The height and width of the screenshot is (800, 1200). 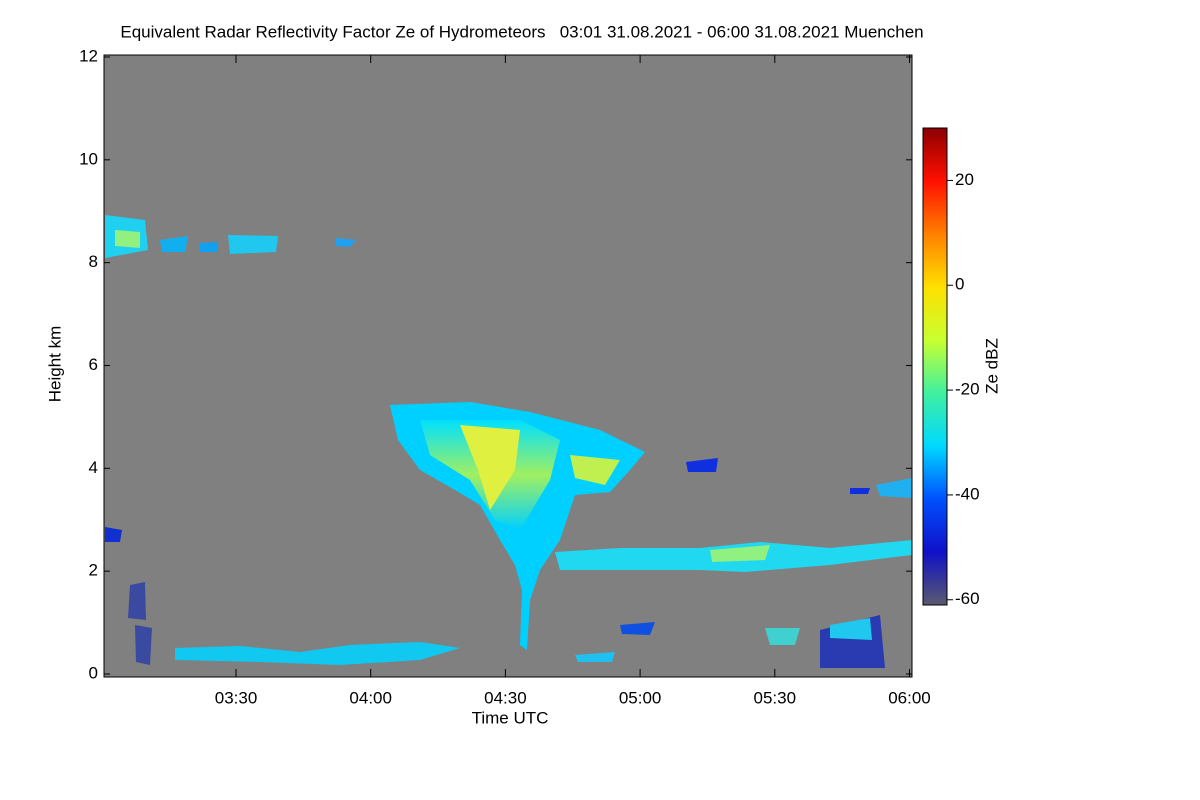 What do you see at coordinates (964, 179) in the screenshot?
I see `colorbar-tick-label: 20` at bounding box center [964, 179].